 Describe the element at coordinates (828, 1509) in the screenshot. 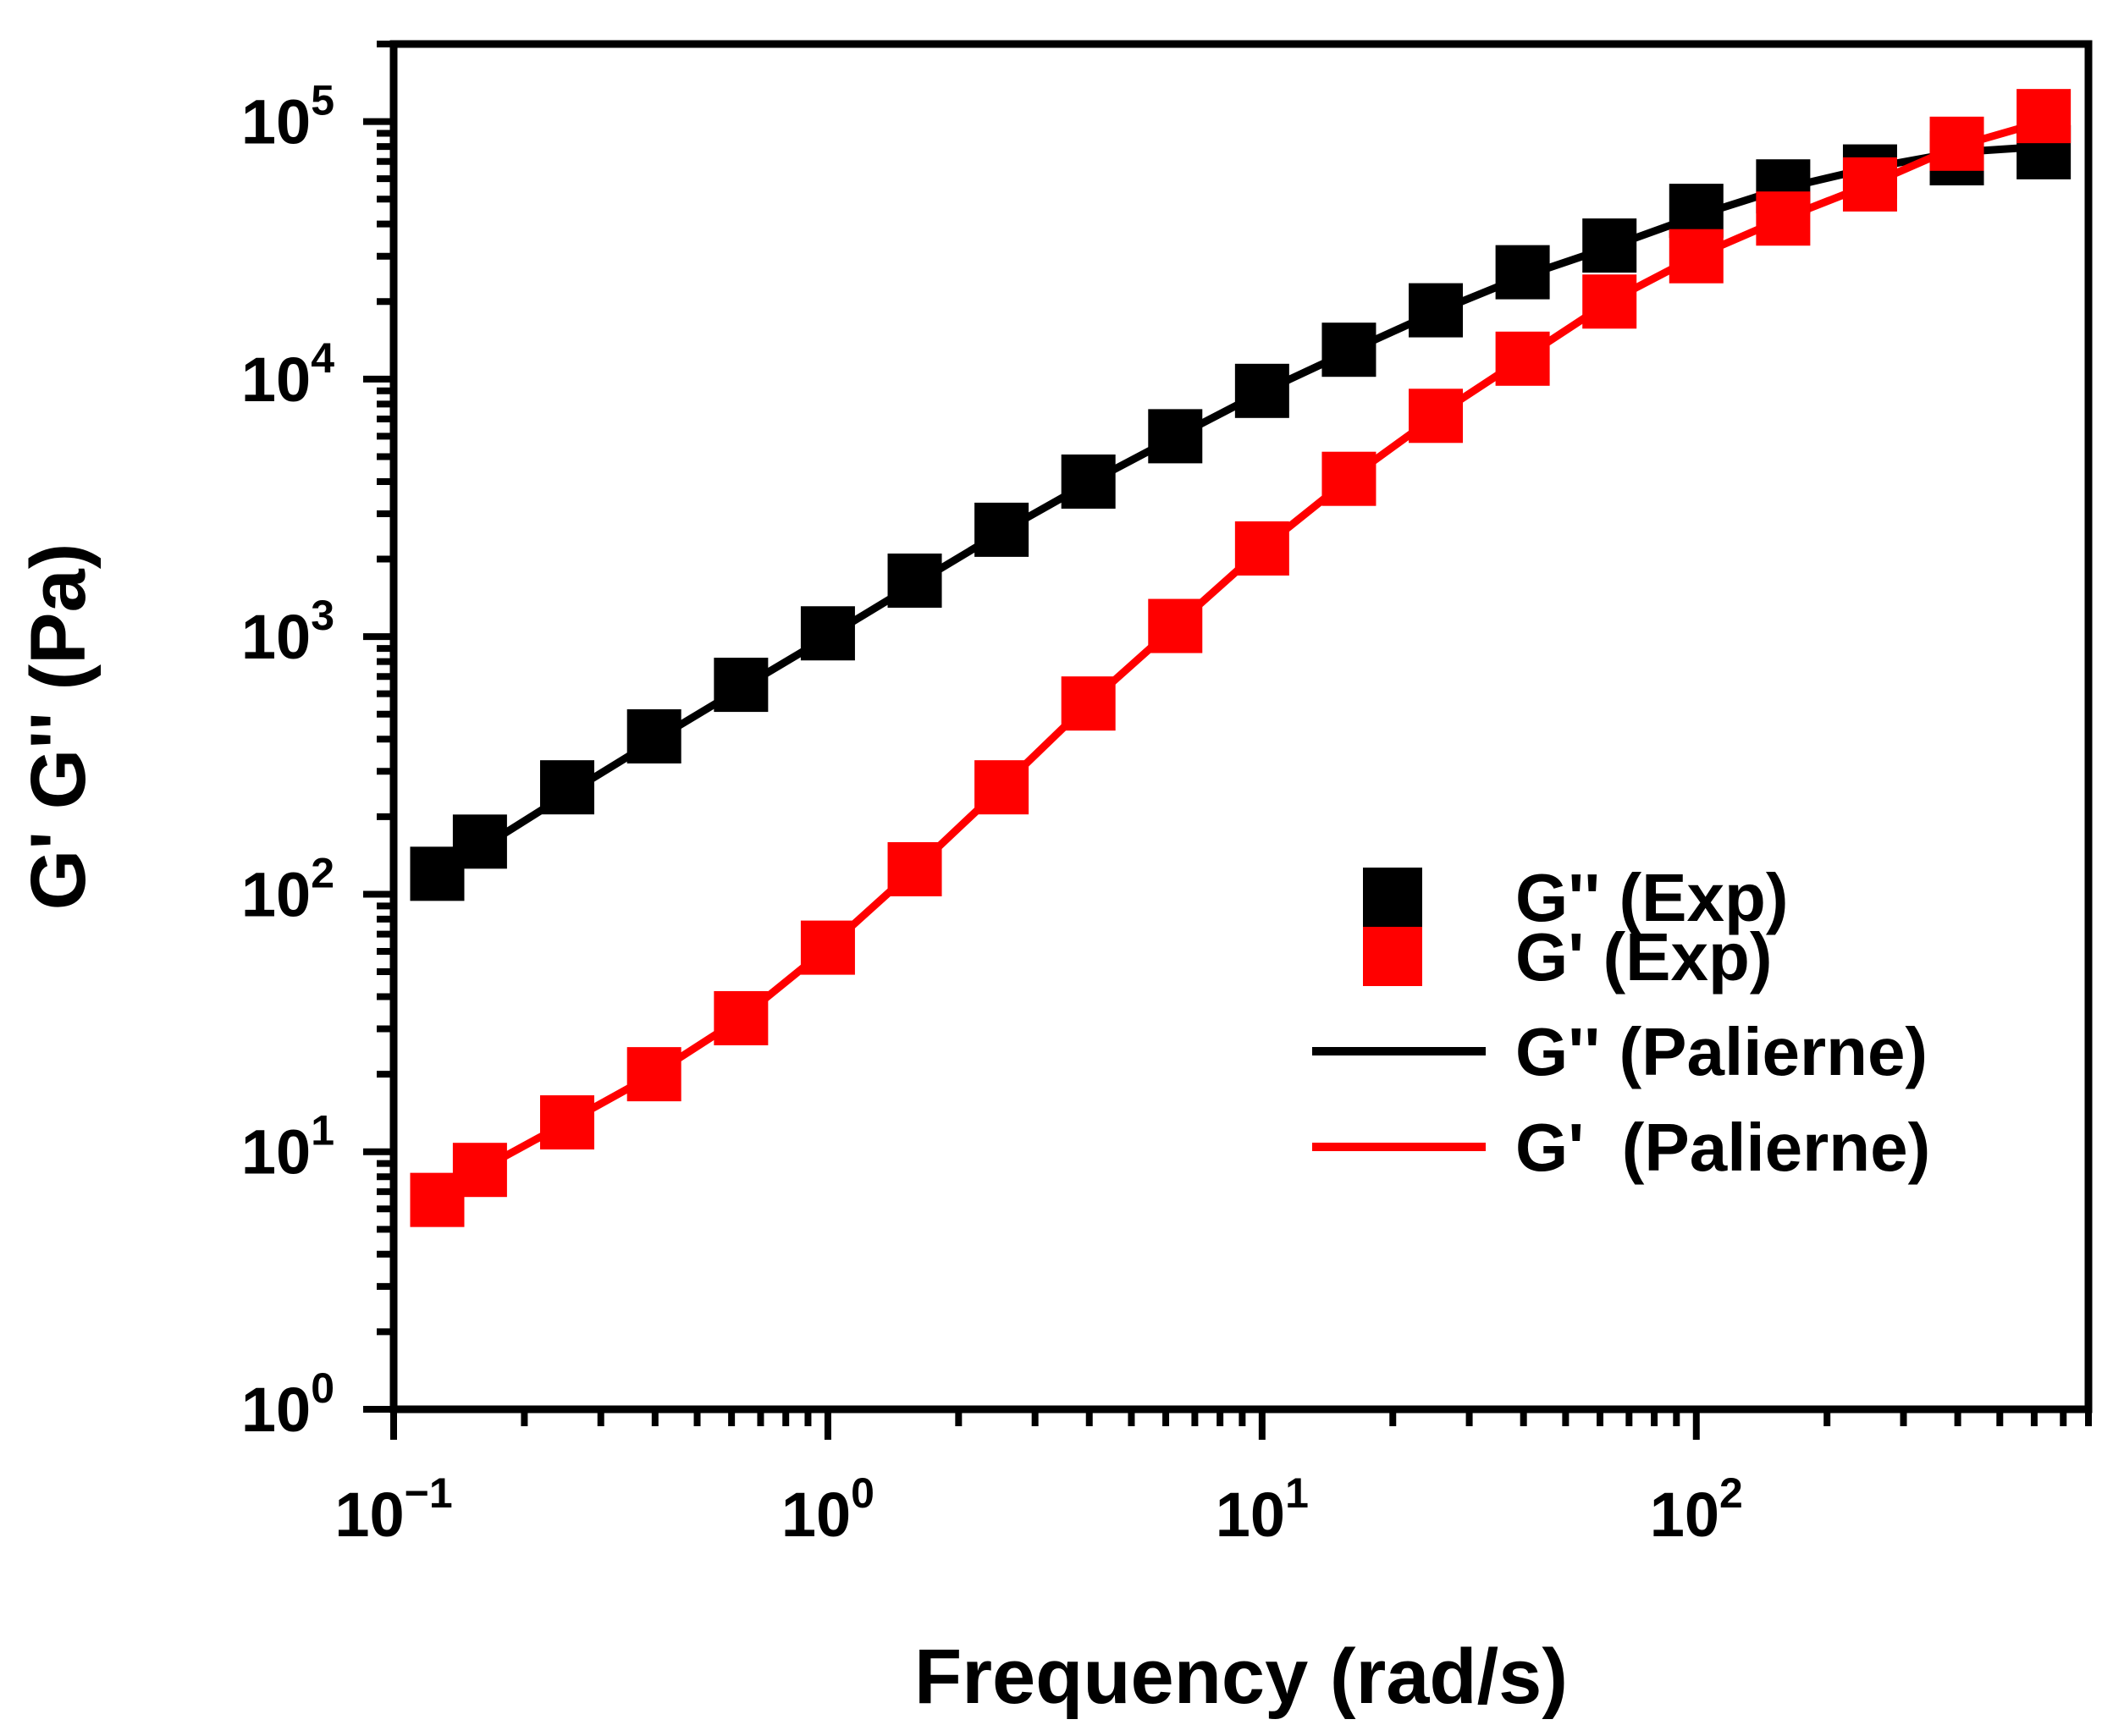

I see `x-tick-label: 10⁰` at that location.